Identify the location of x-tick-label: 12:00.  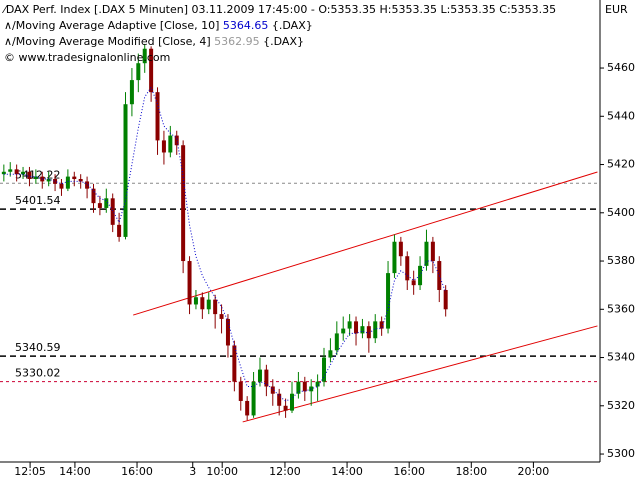
(285, 471).